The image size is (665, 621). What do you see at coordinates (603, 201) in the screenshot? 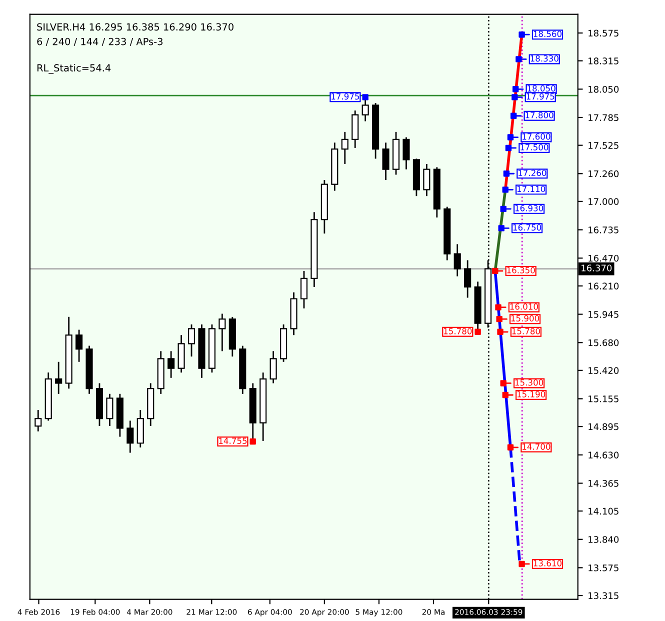
I see `y-tick-label: 17.000` at bounding box center [603, 201].